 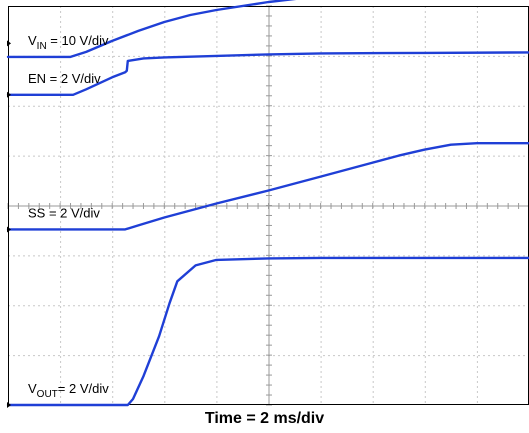 I want to click on channel-label-2: SS = 2 V/div, so click(x=64, y=212).